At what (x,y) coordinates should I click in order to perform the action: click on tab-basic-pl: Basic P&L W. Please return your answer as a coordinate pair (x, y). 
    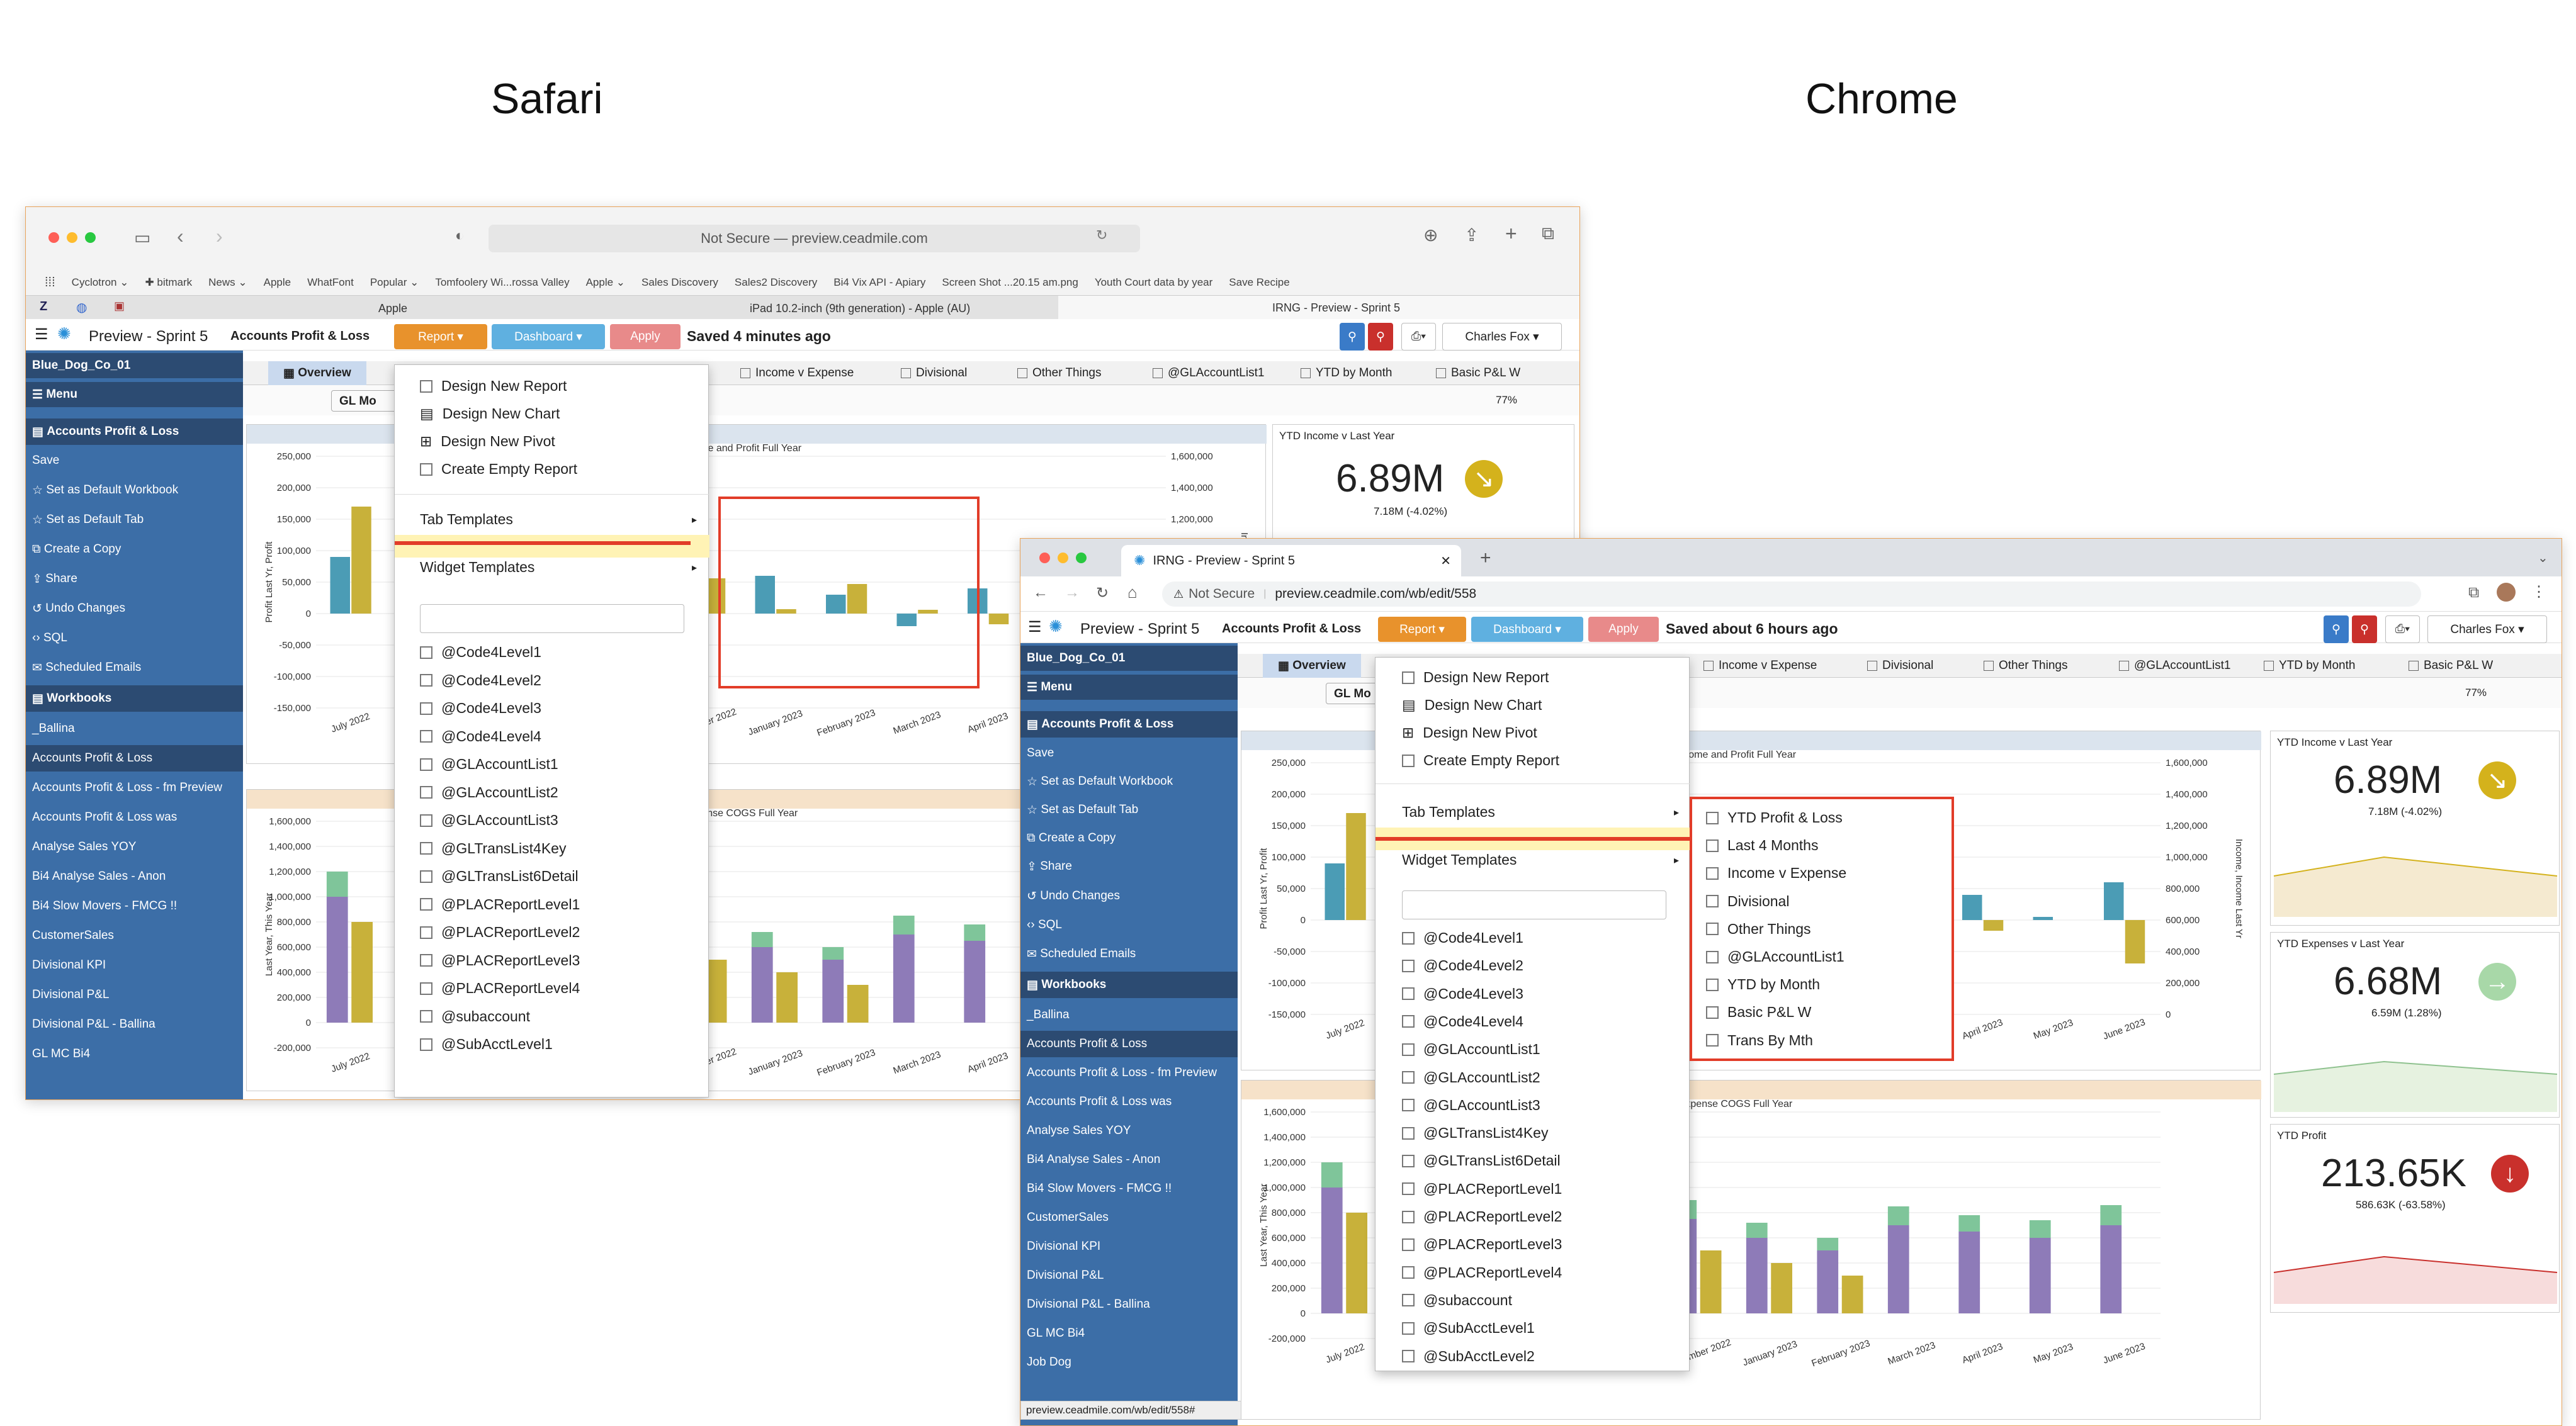
    Looking at the image, I should click on (2451, 666).